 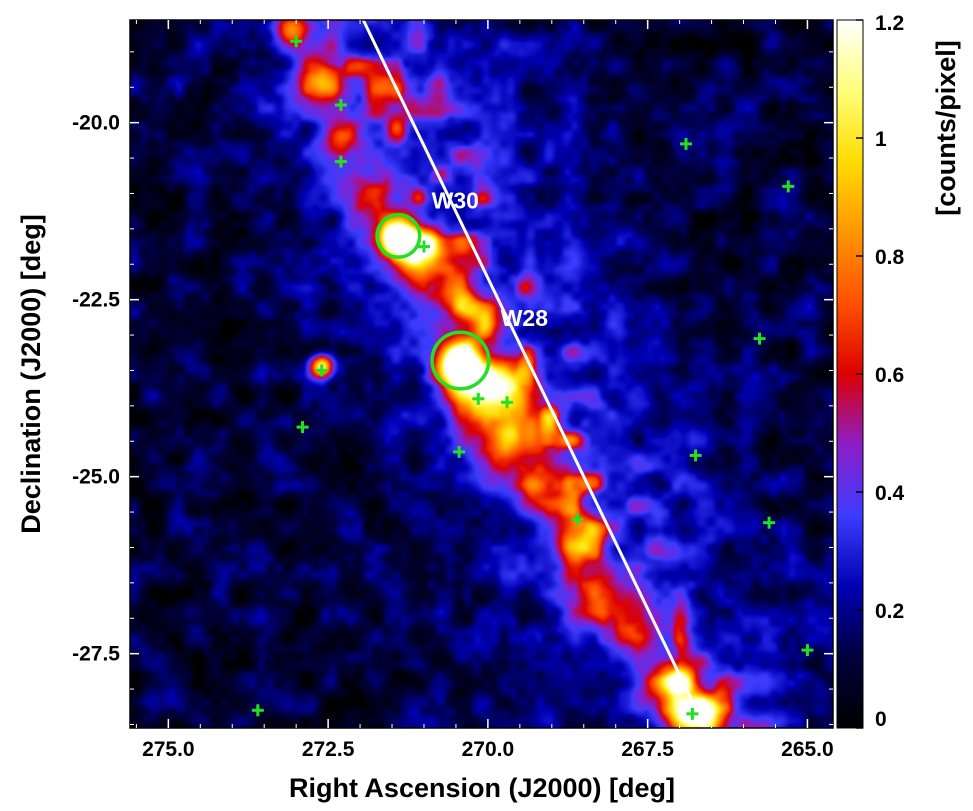 What do you see at coordinates (889, 375) in the screenshot?
I see `colorbar-tick-label: 0.6` at bounding box center [889, 375].